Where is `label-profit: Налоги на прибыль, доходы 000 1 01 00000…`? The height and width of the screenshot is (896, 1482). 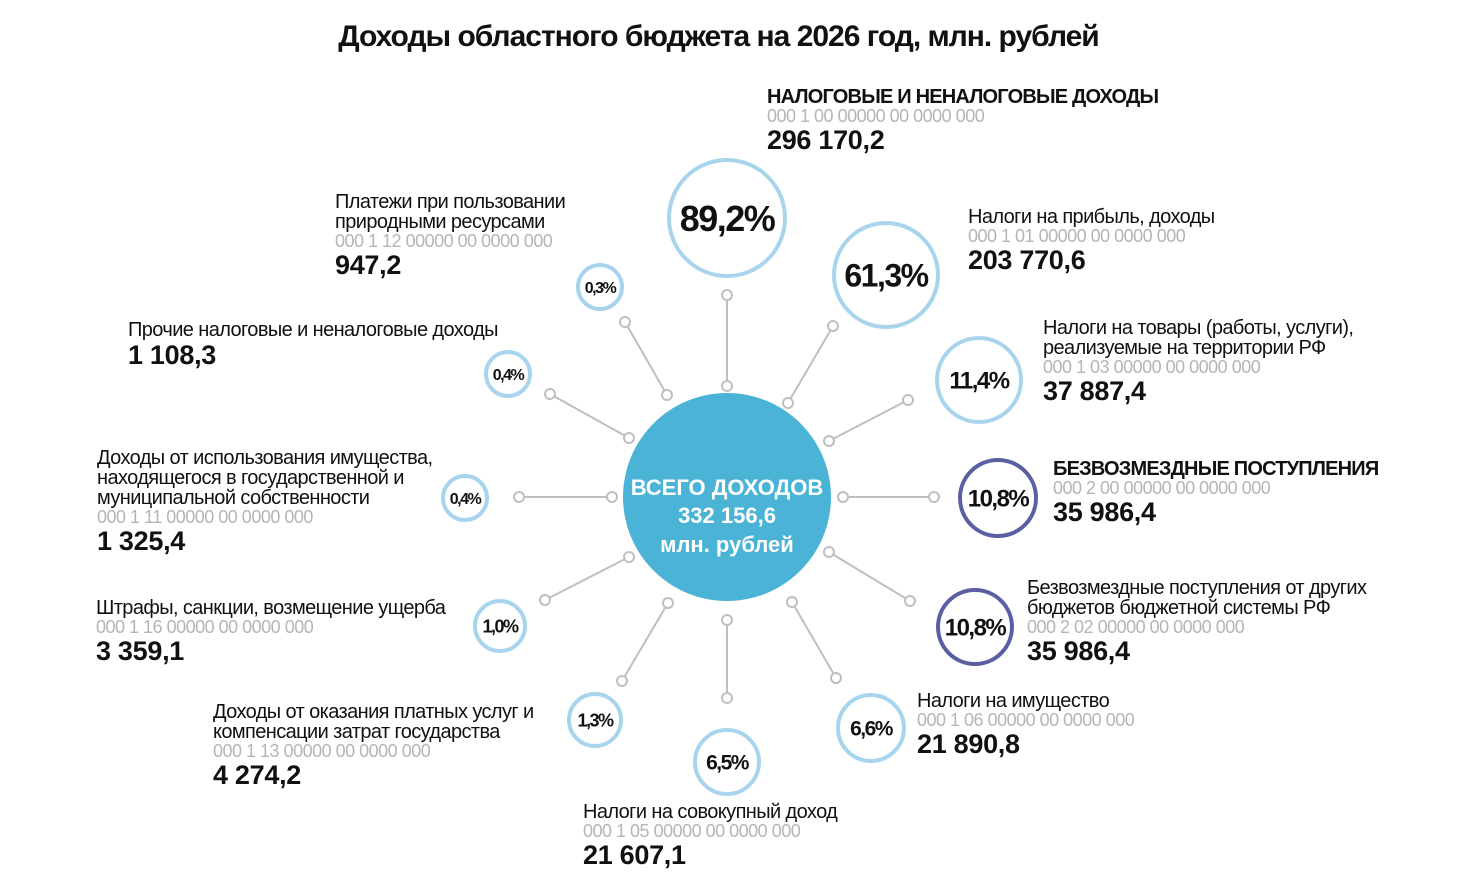 label-profit: Налоги на прибыль, доходы 000 1 01 00000… is located at coordinates (1091, 241).